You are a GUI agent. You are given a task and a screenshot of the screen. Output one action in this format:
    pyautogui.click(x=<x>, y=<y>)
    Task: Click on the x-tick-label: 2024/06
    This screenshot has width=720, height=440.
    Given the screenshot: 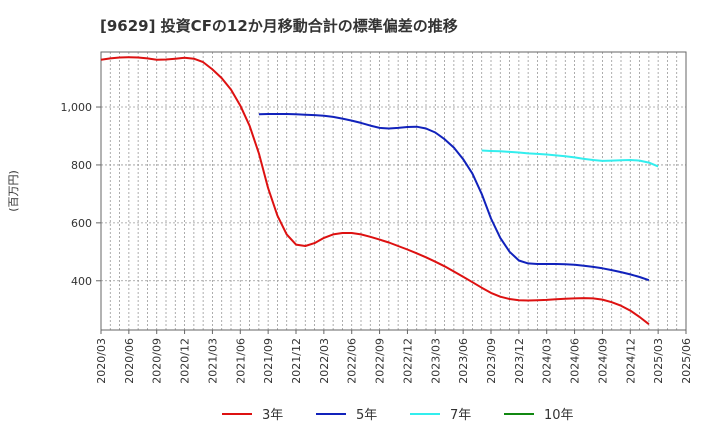 What is the action you would take?
    pyautogui.click(x=575, y=361)
    